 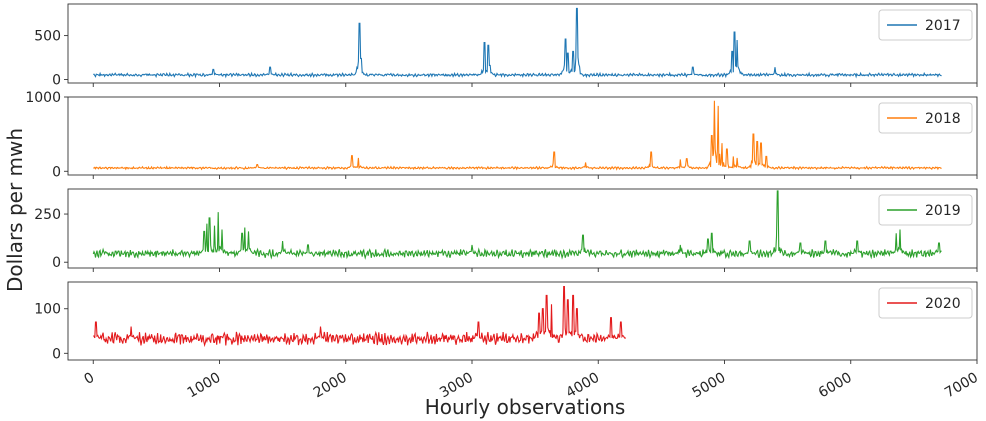 What do you see at coordinates (943, 211) in the screenshot?
I see `legend-label: 2019` at bounding box center [943, 211].